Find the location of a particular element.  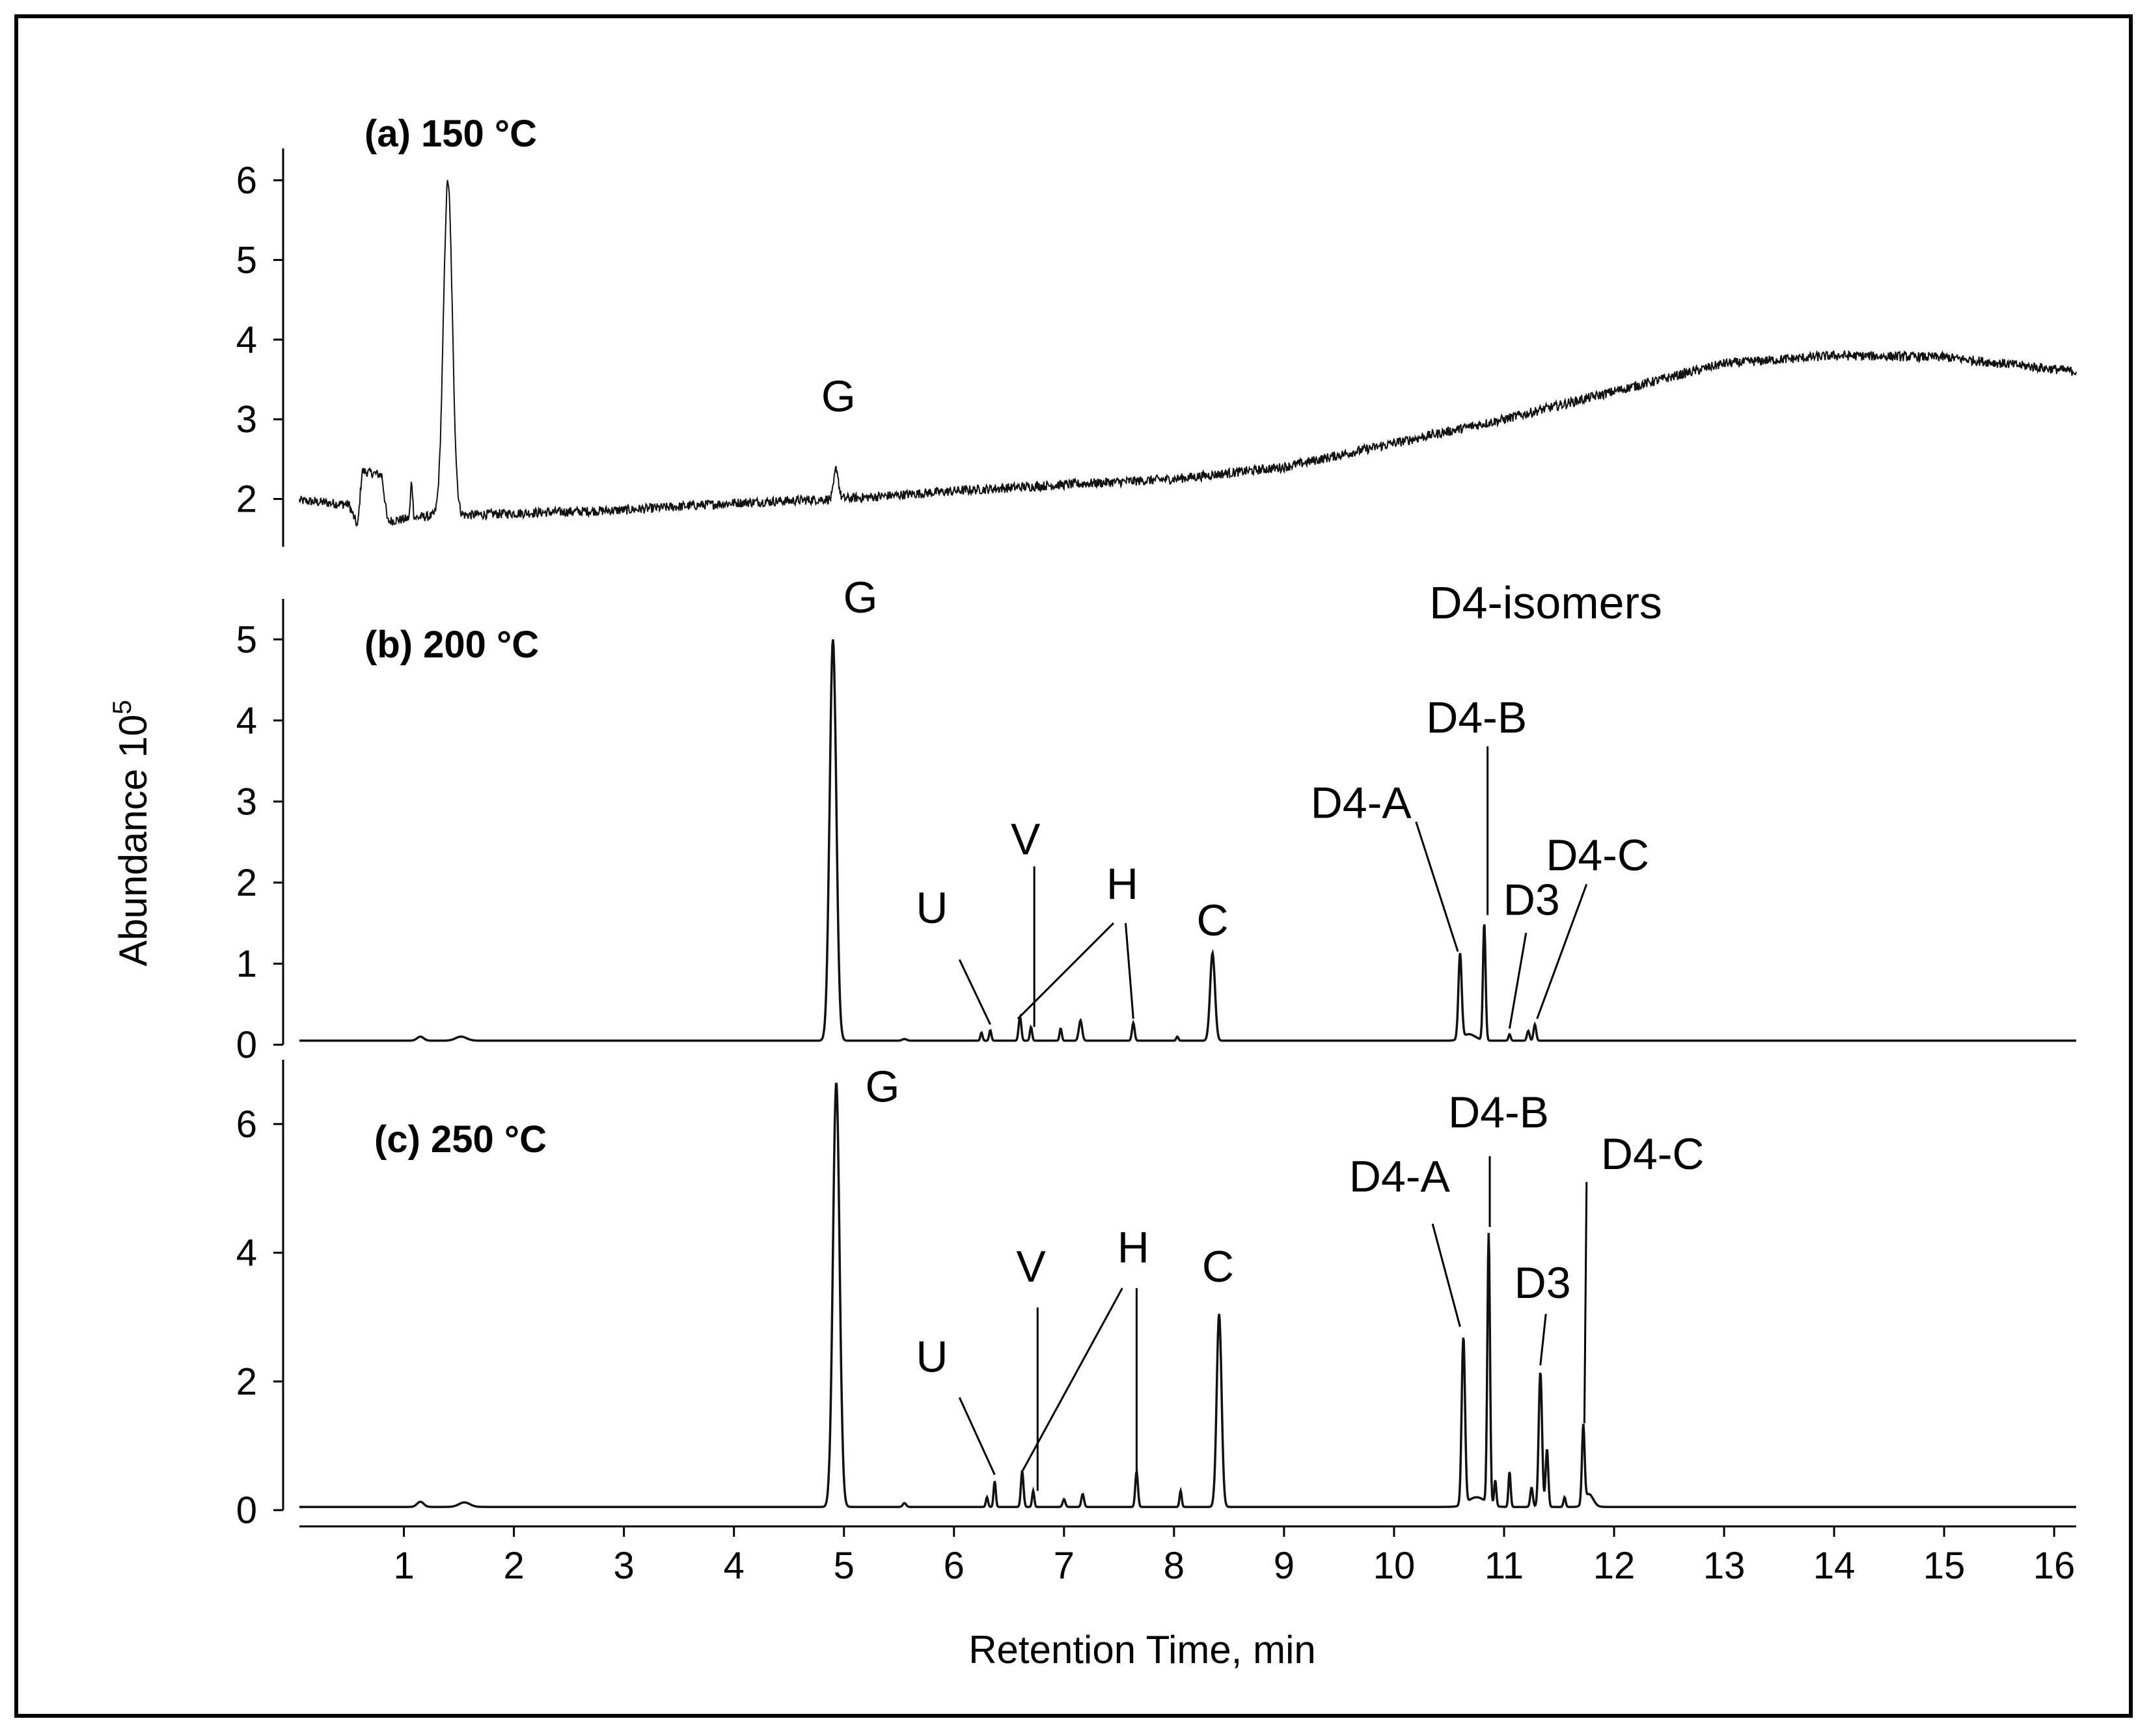

x-tick-label: 1 is located at coordinates (404, 1566).